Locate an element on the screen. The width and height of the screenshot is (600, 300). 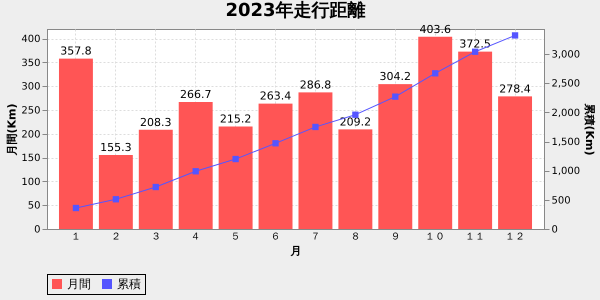
x-tick-label: ２ is located at coordinates (115, 237).